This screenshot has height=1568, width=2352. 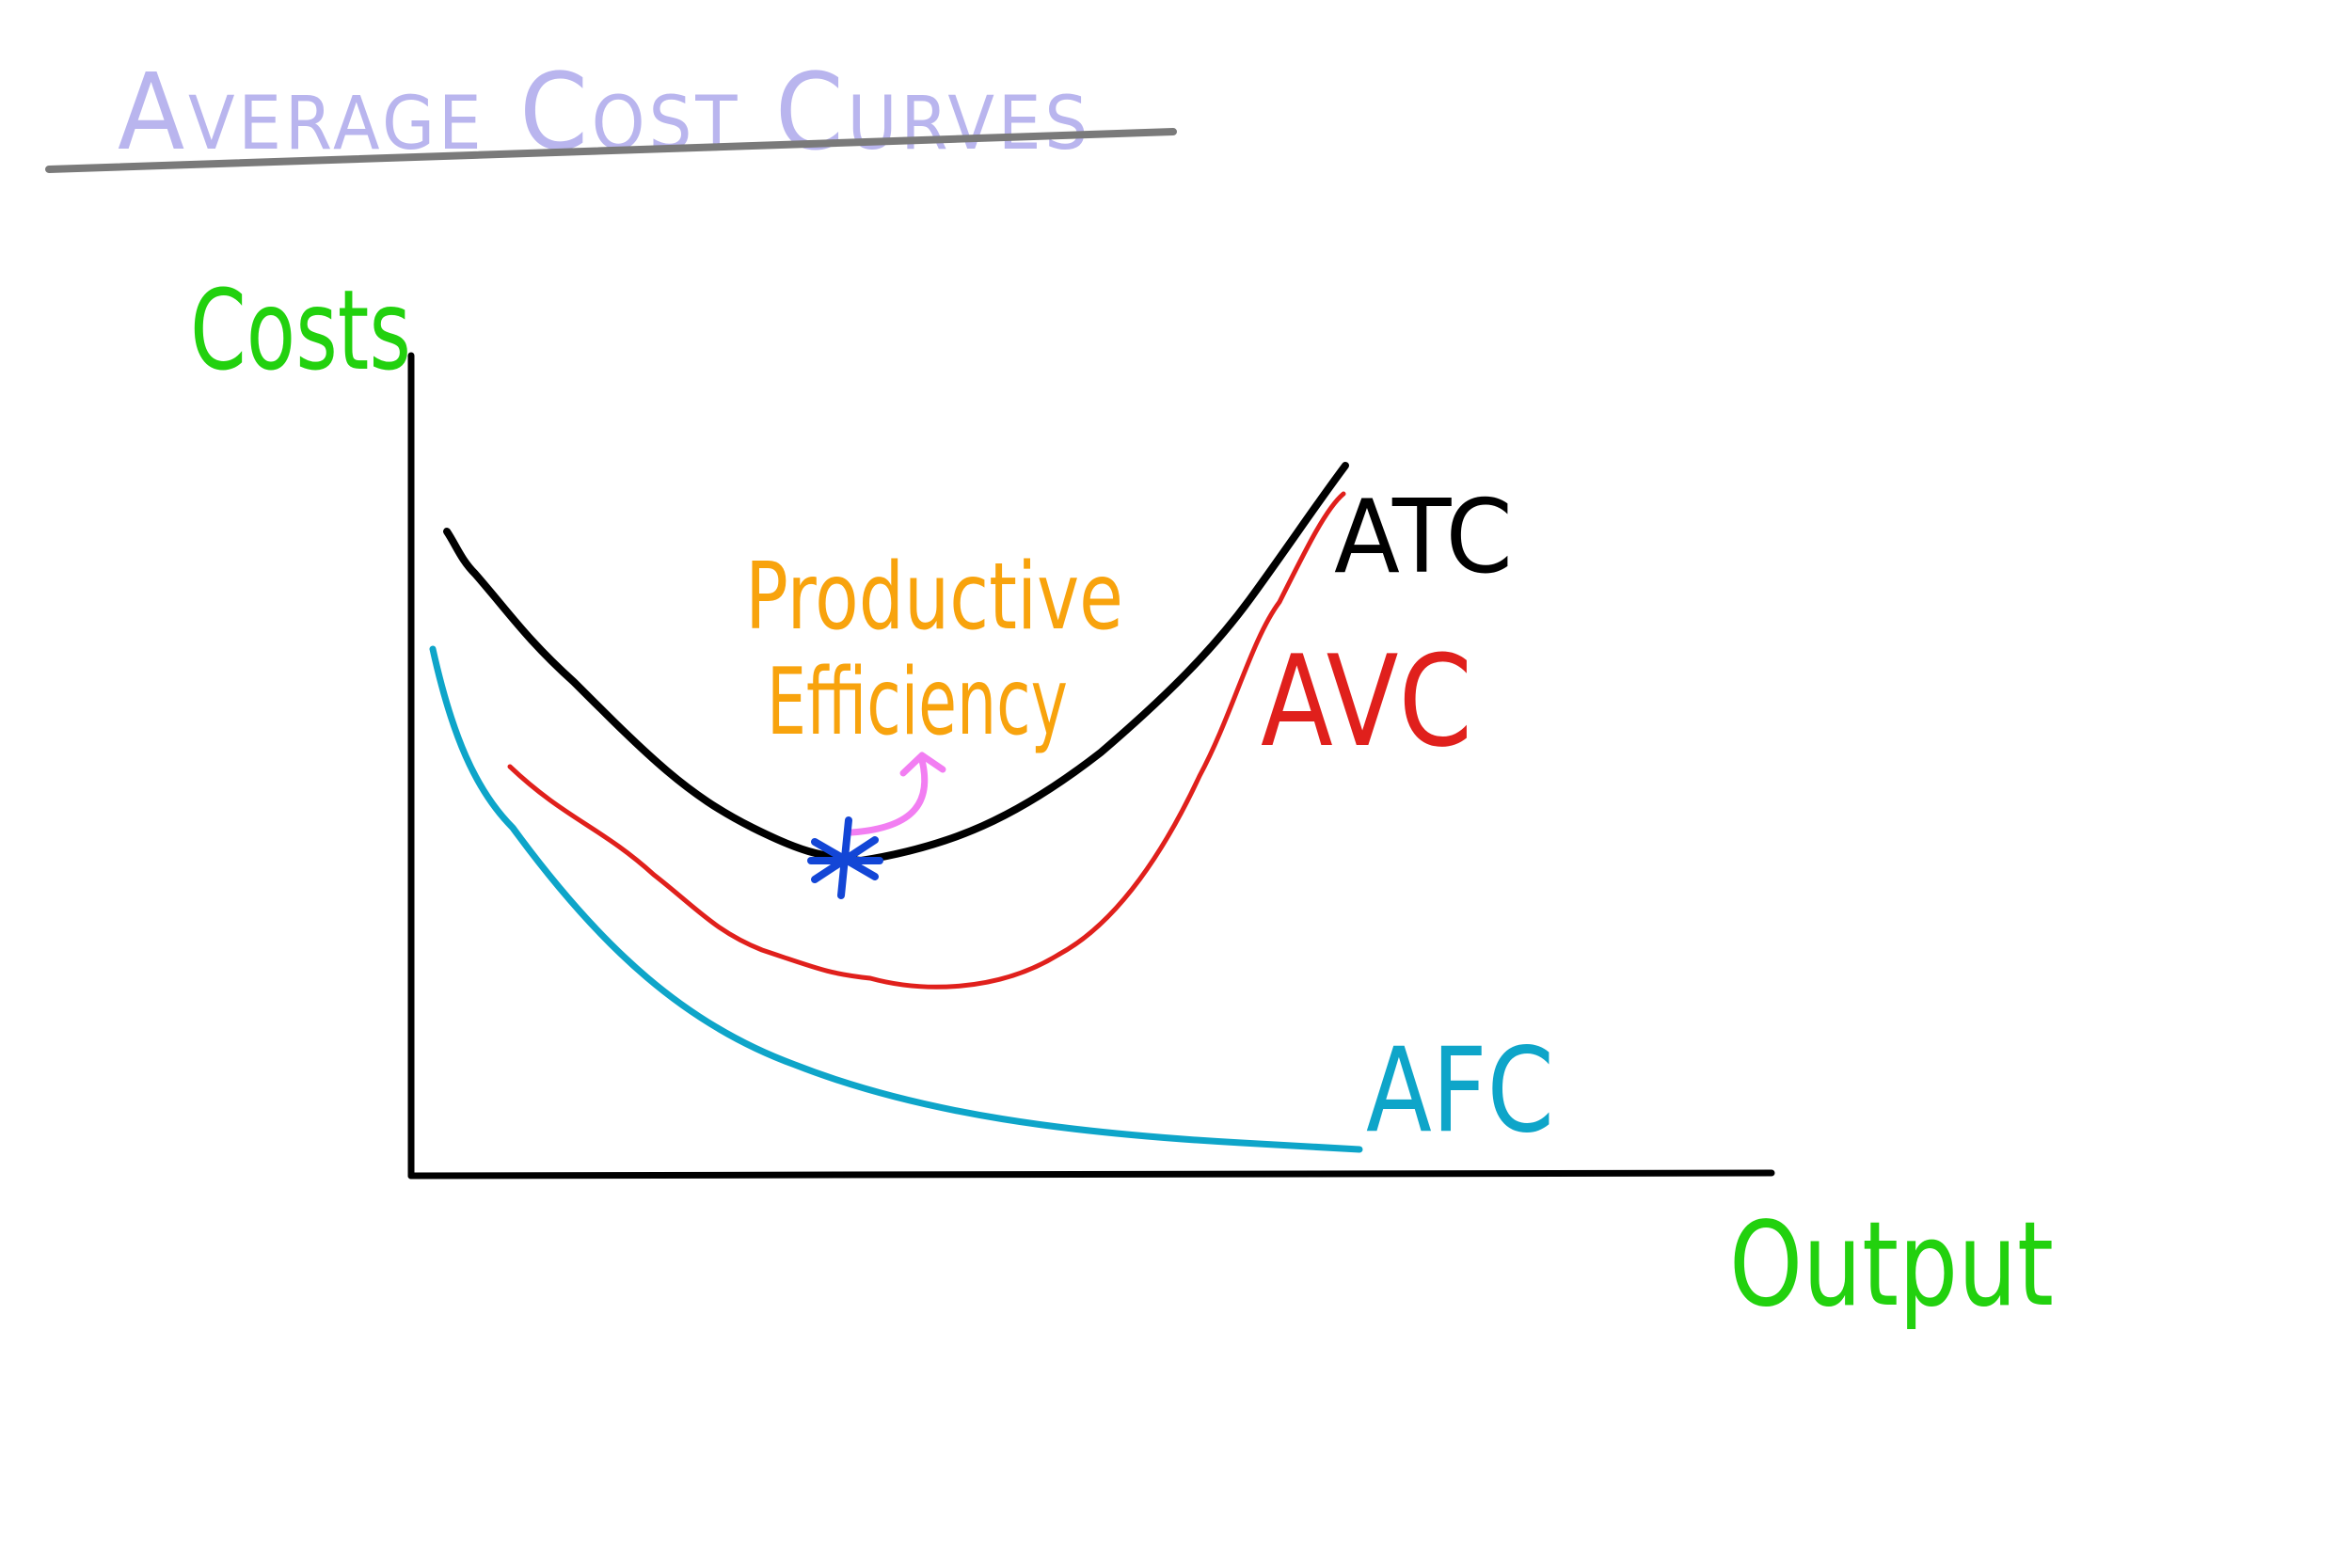 What do you see at coordinates (1366, 701) in the screenshot?
I see `avc-label: AVC` at bounding box center [1366, 701].